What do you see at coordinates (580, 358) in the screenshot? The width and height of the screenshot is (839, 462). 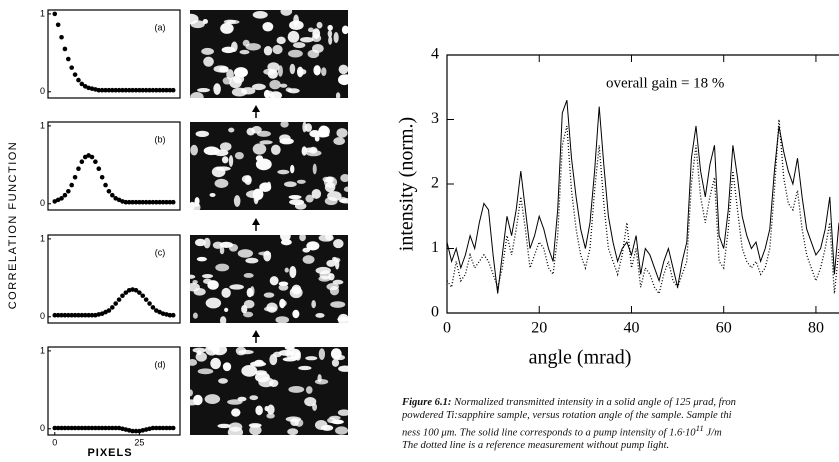 I see `x-axis-label: angle (mrad)` at bounding box center [580, 358].